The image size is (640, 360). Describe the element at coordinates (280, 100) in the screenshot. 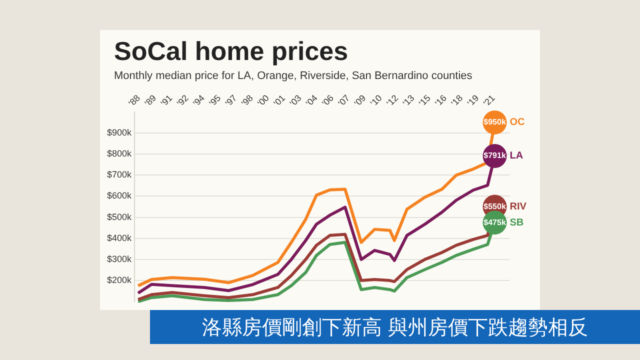

I see `x-tick-label: '01` at that location.